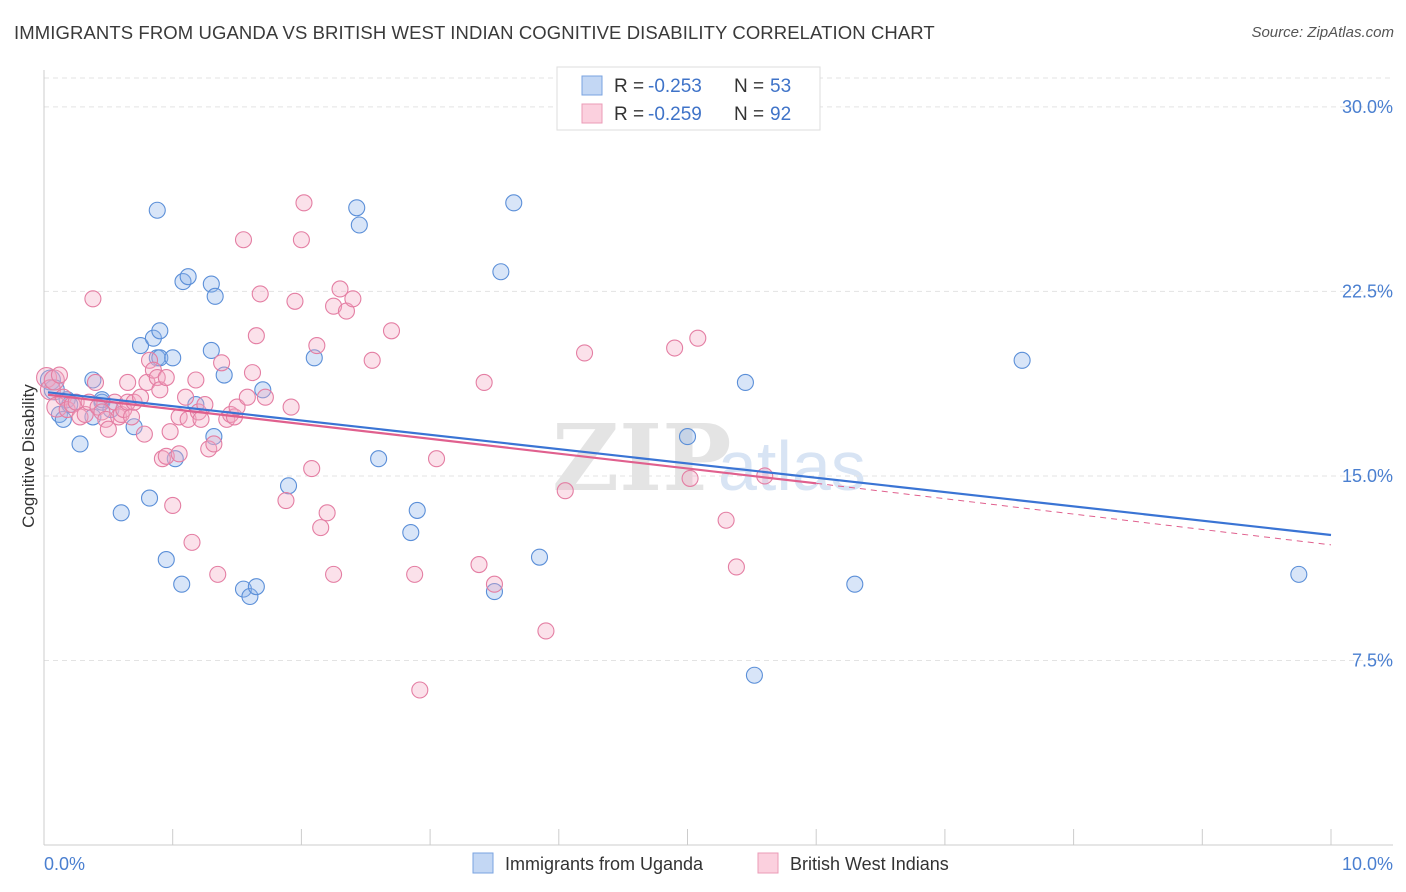 This screenshot has width=1406, height=892. I want to click on legend-box: R = -0.253 N = 53 R = -0.259 N = 92, so click(688, 98).